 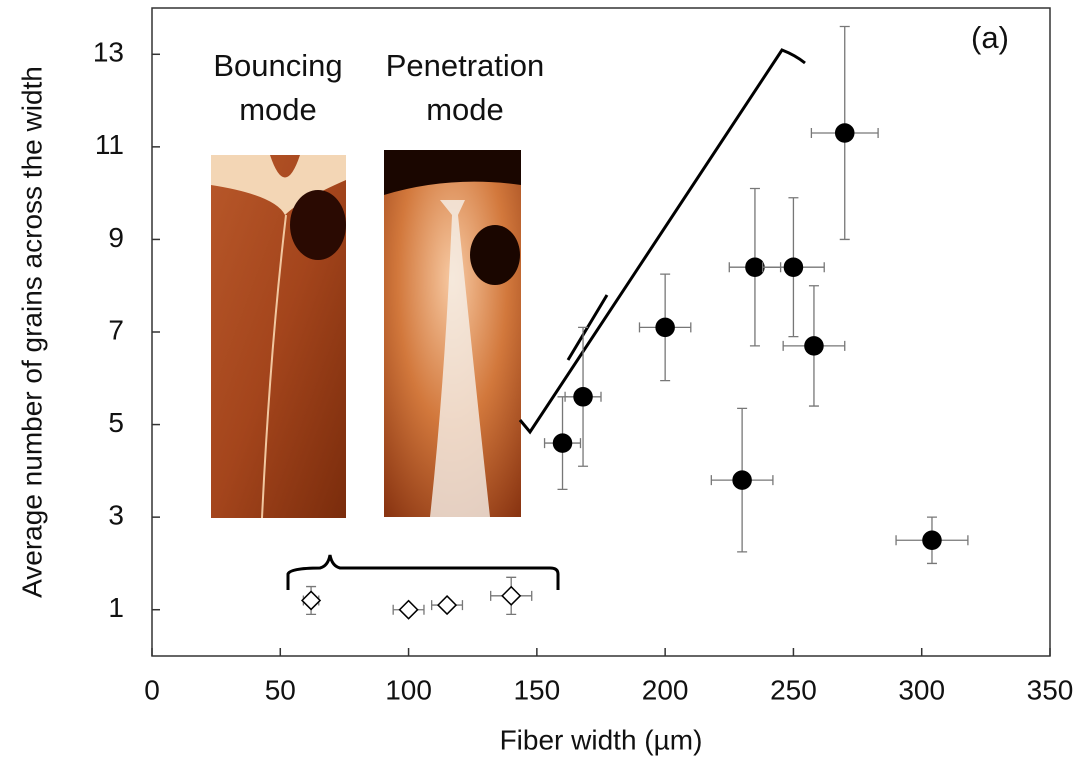 What do you see at coordinates (662, 241) in the screenshot?
I see `bracket-penetration` at bounding box center [662, 241].